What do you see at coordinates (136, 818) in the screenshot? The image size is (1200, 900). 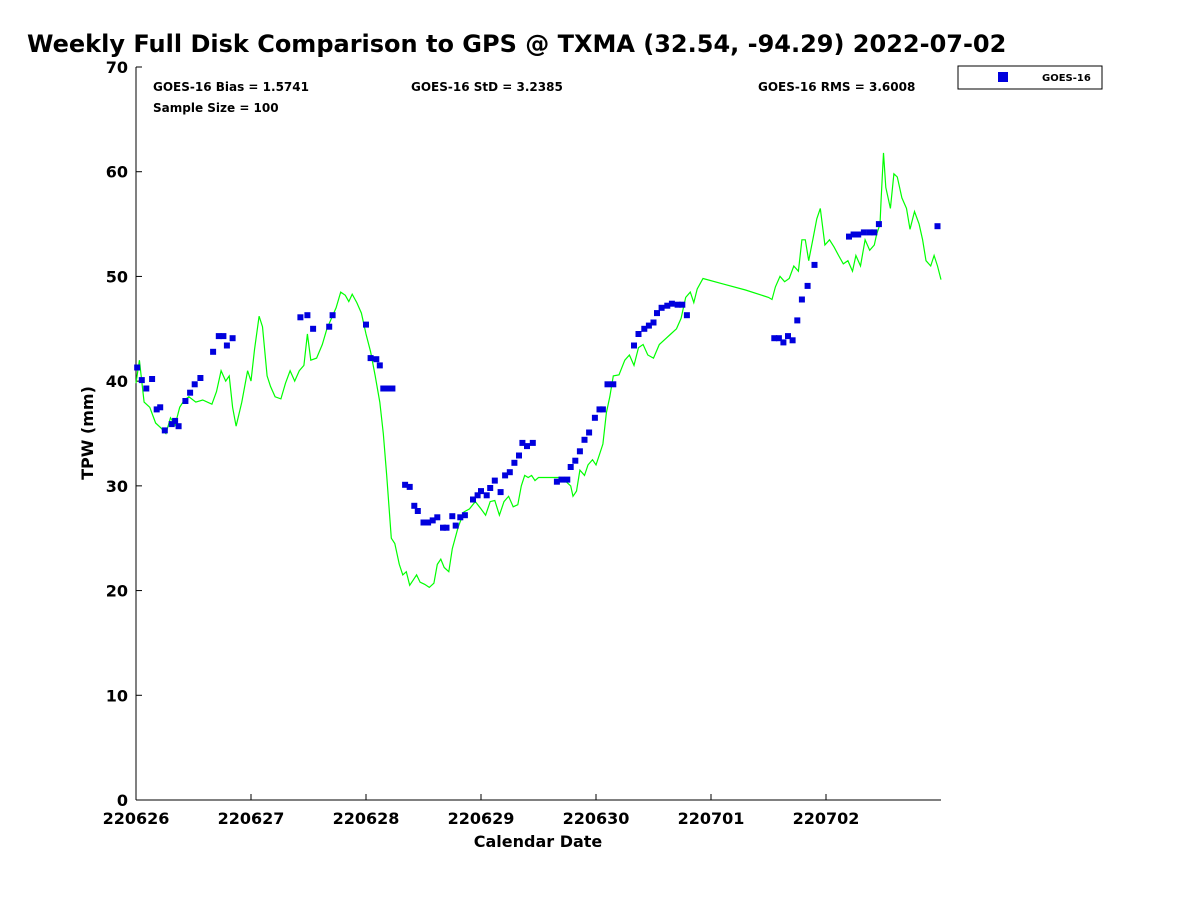 I see `x-tick-label: 220626` at bounding box center [136, 818].